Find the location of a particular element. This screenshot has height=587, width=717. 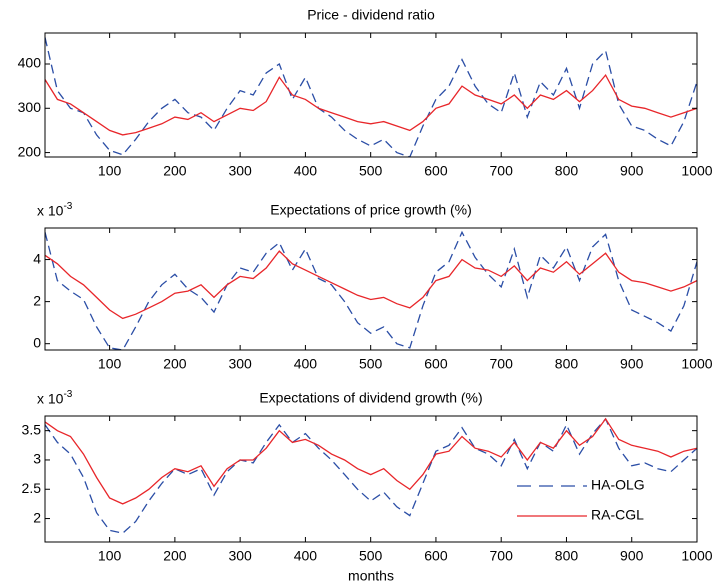

y-tick-label: 3.5 is located at coordinates (32, 429).